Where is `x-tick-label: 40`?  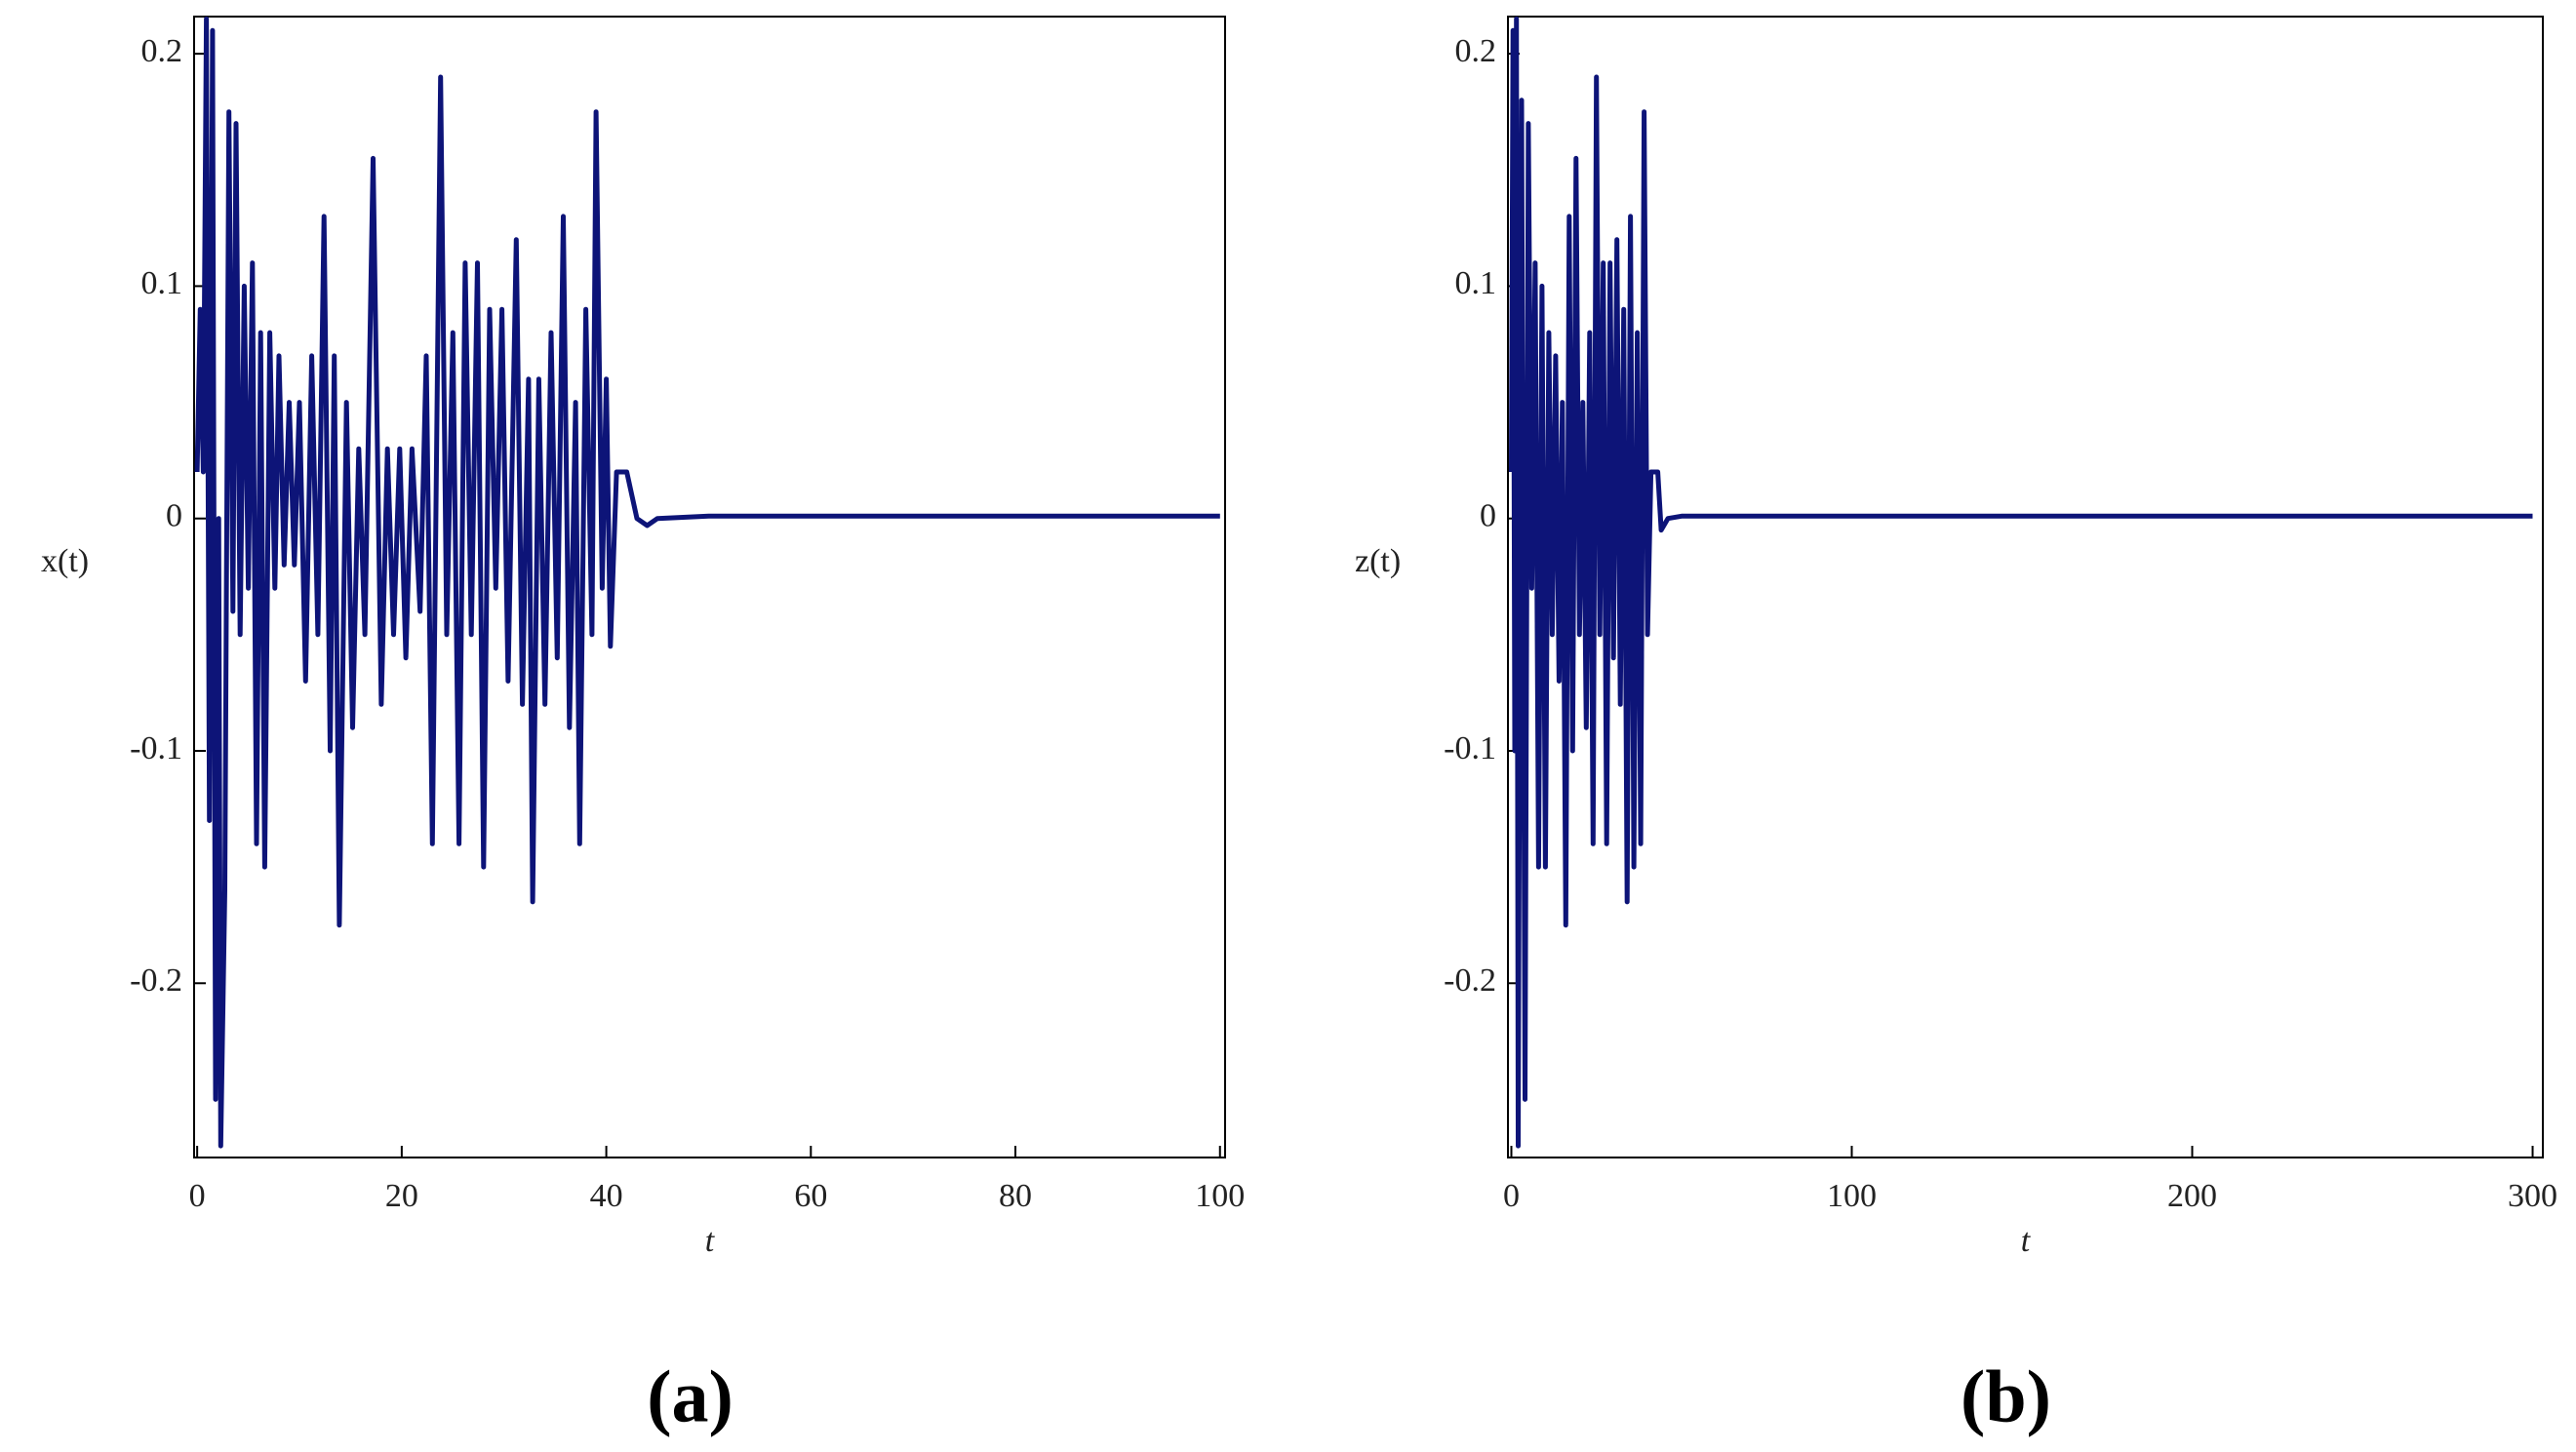 x-tick-label: 40 is located at coordinates (606, 1196).